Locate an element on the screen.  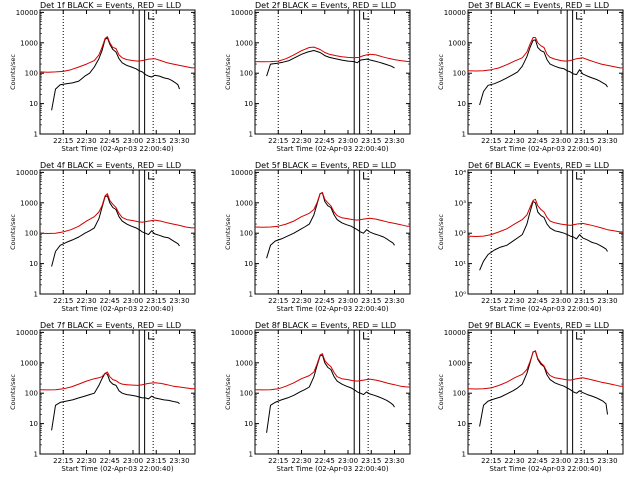
y-tick-label: 10⁰ is located at coordinates (460, 295).